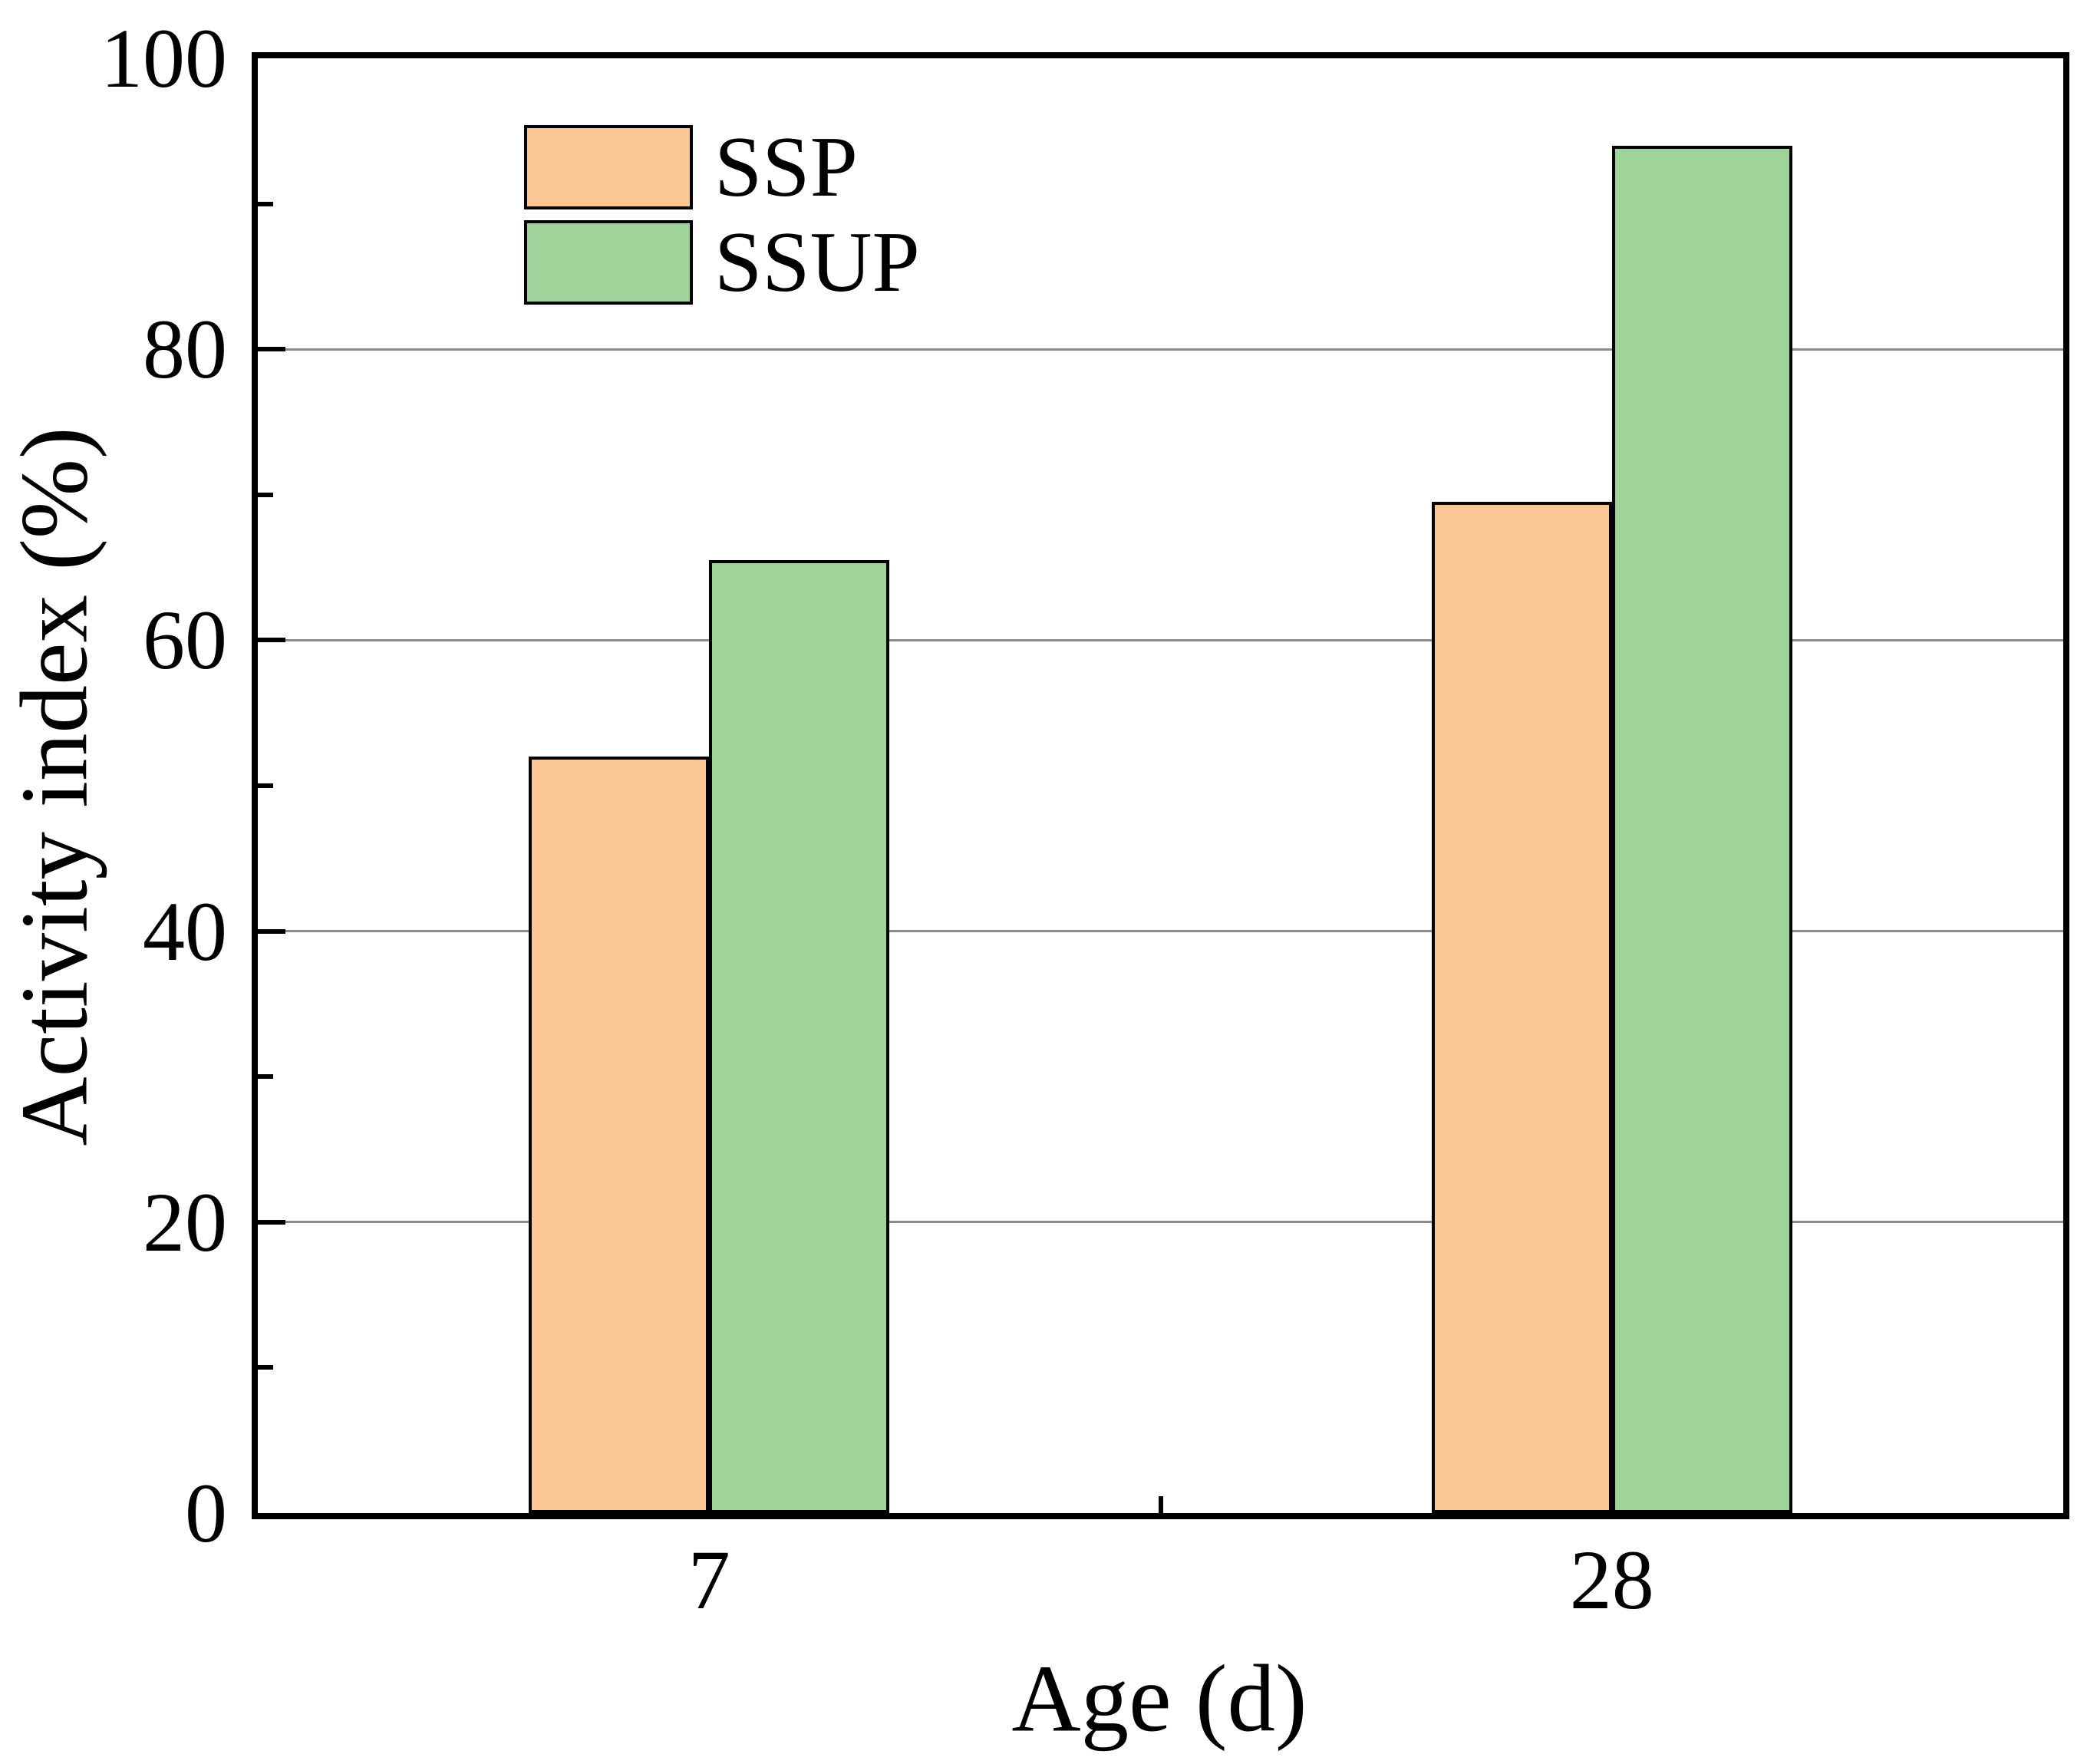  Describe the element at coordinates (55, 786) in the screenshot. I see `y-axis-title: Activity index (%)` at that location.